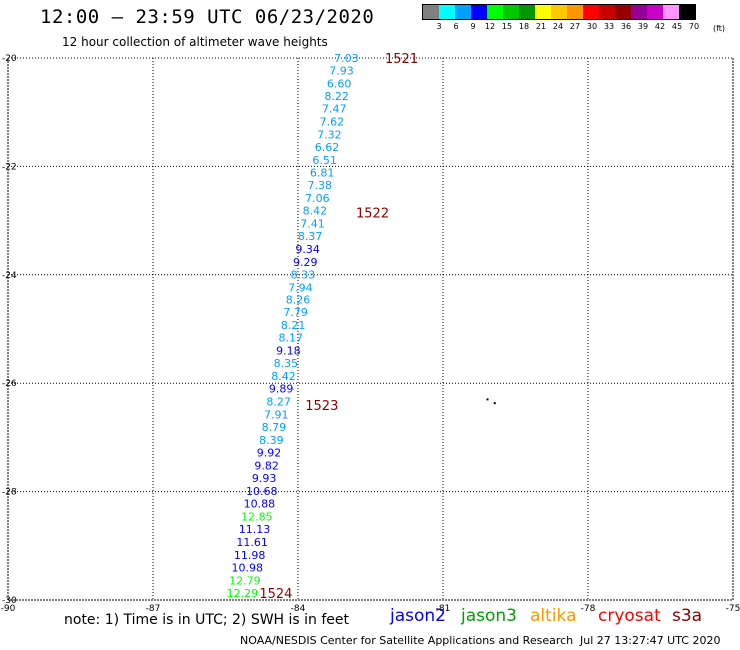  I want to click on wave-height-point: 7.03, so click(346, 58).